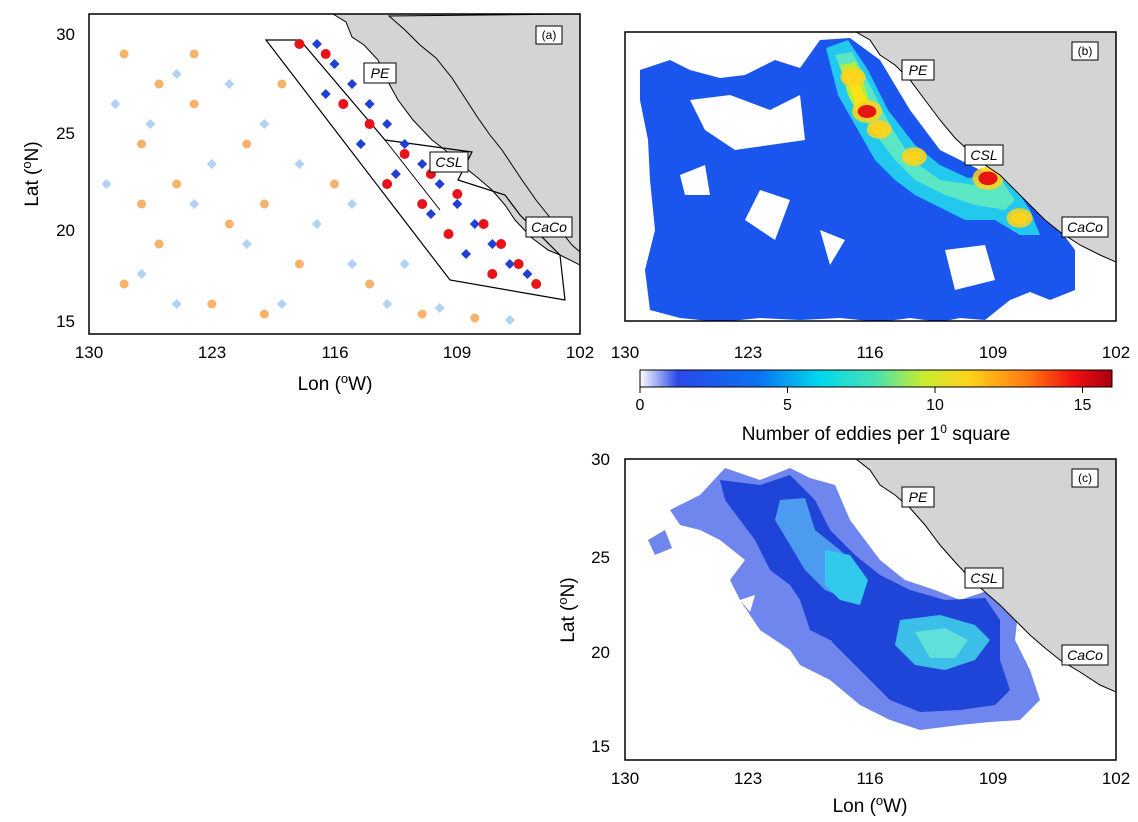 This screenshot has width=1138, height=822. Describe the element at coordinates (993, 352) in the screenshot. I see `lon-tick-b-109: 109` at that location.